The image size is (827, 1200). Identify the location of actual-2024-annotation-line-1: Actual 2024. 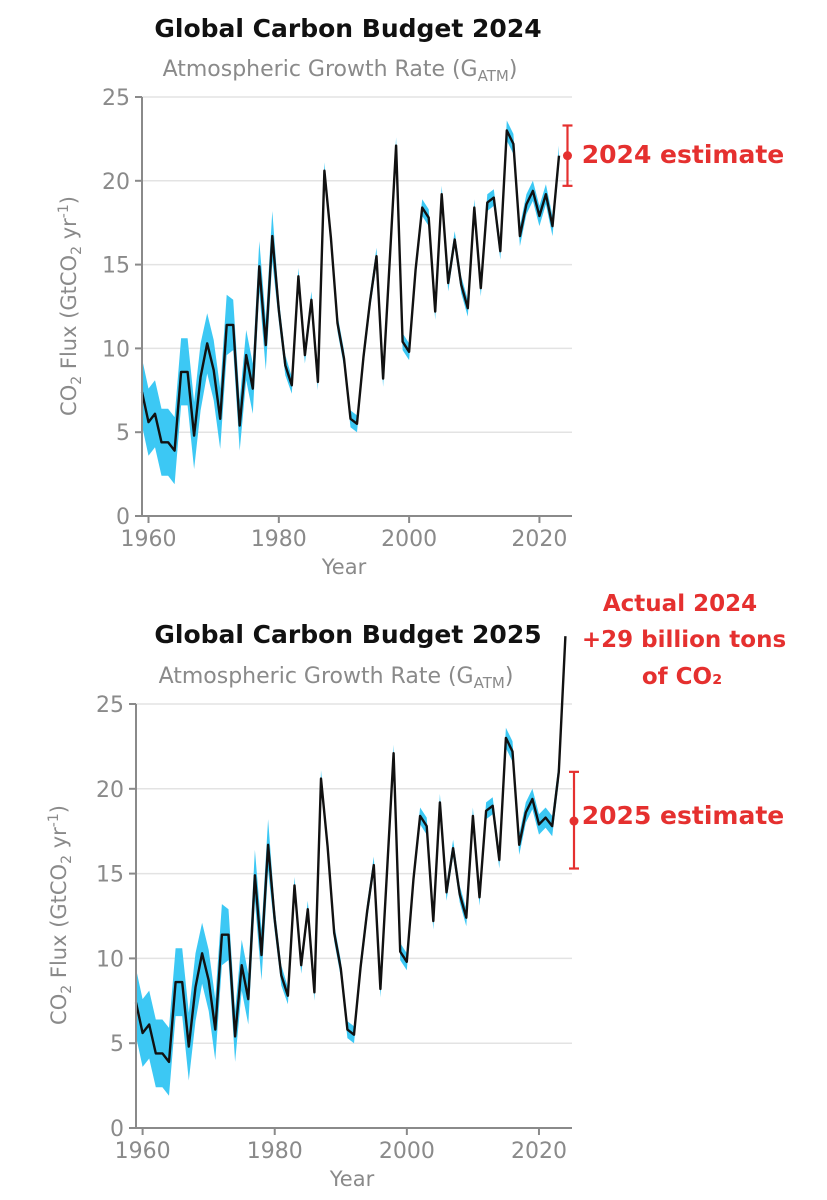
(680, 604).